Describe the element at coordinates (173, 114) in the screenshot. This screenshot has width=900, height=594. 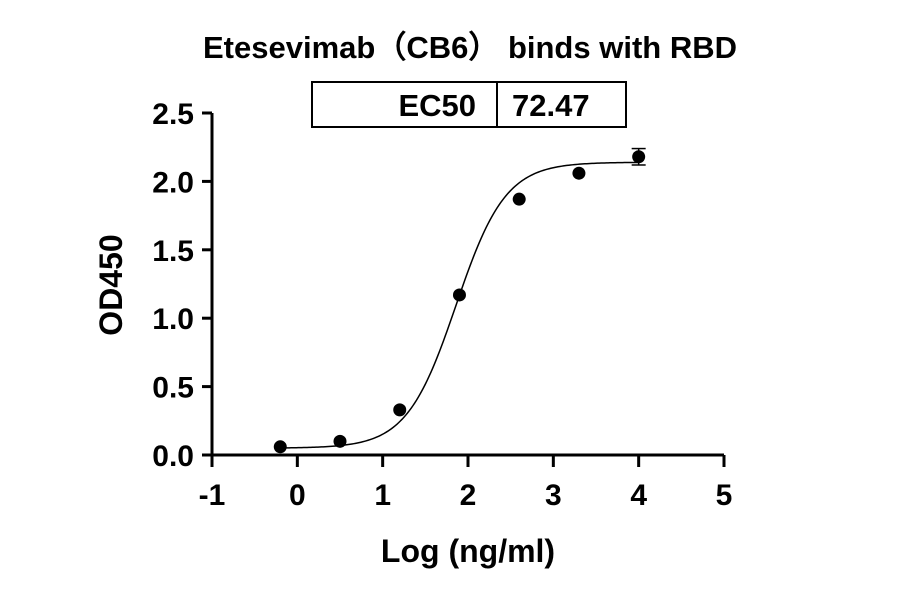
I see `y-tick-label: 2.5` at that location.